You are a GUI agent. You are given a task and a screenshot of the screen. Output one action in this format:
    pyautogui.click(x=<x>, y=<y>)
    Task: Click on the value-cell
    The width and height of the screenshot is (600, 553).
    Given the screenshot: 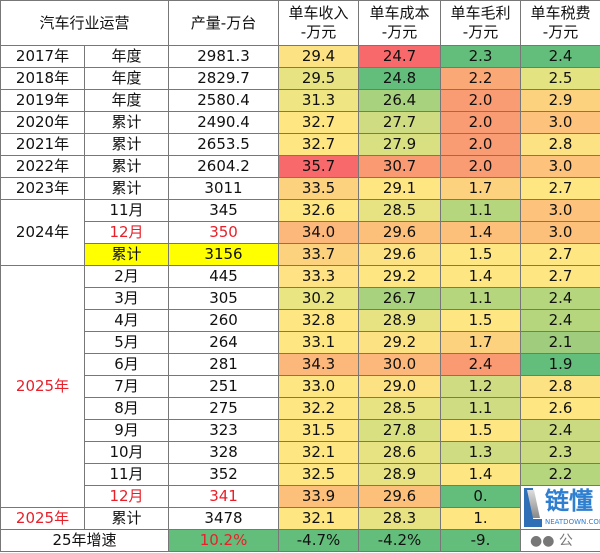 What is the action you would take?
    pyautogui.click(x=560, y=540)
    